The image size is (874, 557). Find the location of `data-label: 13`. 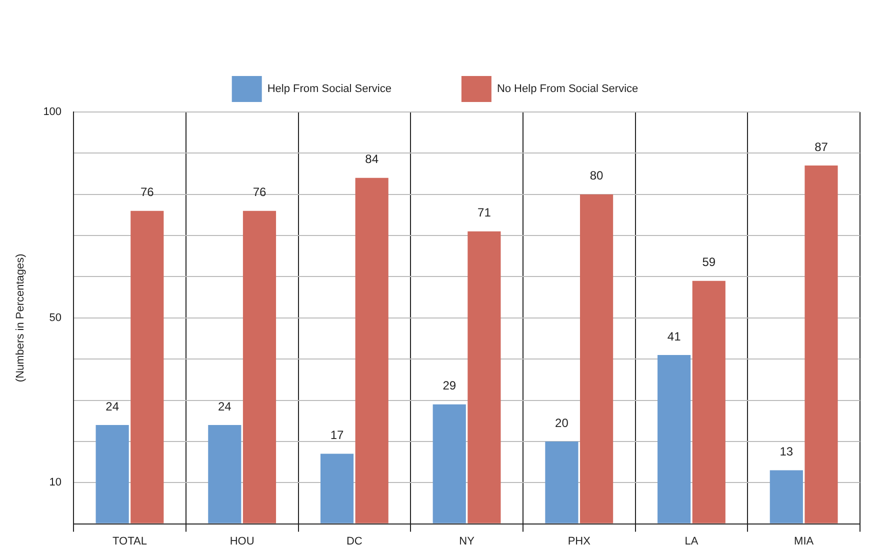

data-label: 13 is located at coordinates (787, 451).